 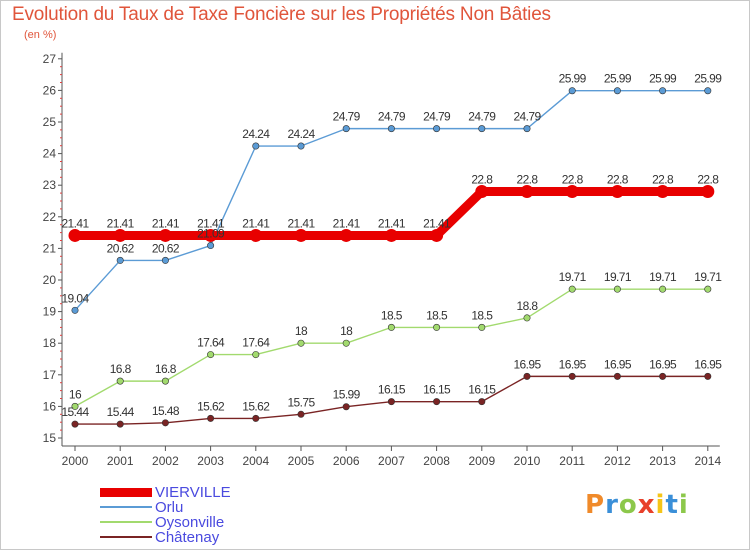 I want to click on y-tick-label: 16, so click(x=50, y=406).